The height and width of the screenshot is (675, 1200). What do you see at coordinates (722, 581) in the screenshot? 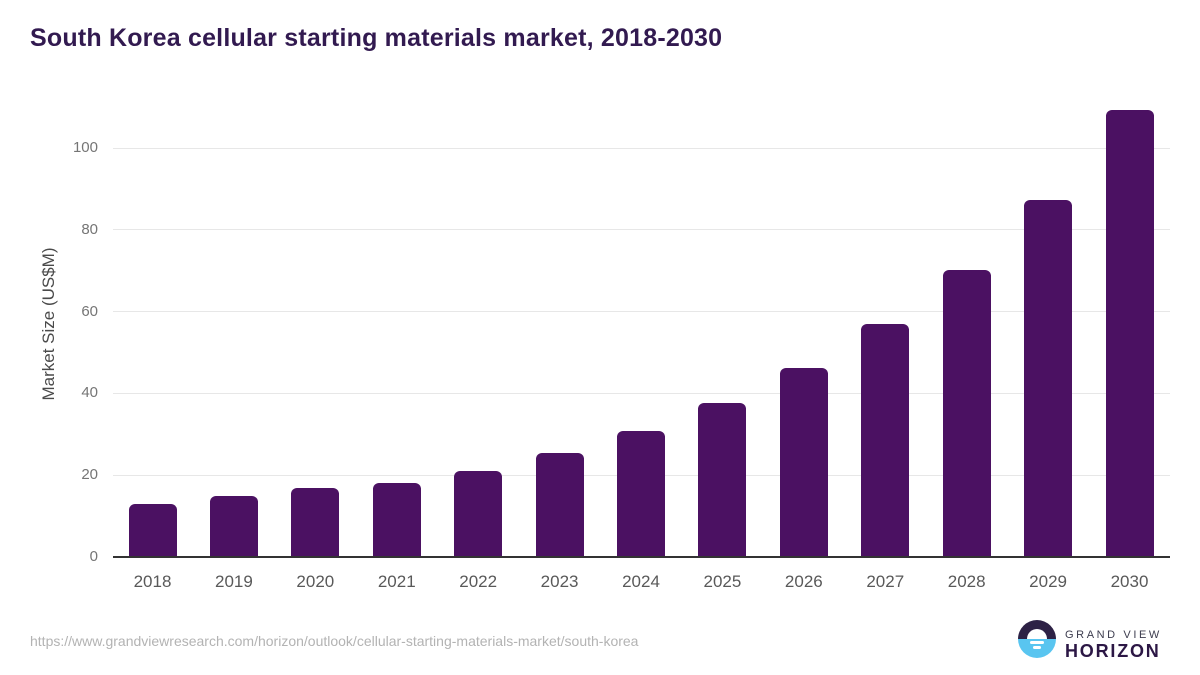
I see `x-label-2025: 2025` at bounding box center [722, 581].